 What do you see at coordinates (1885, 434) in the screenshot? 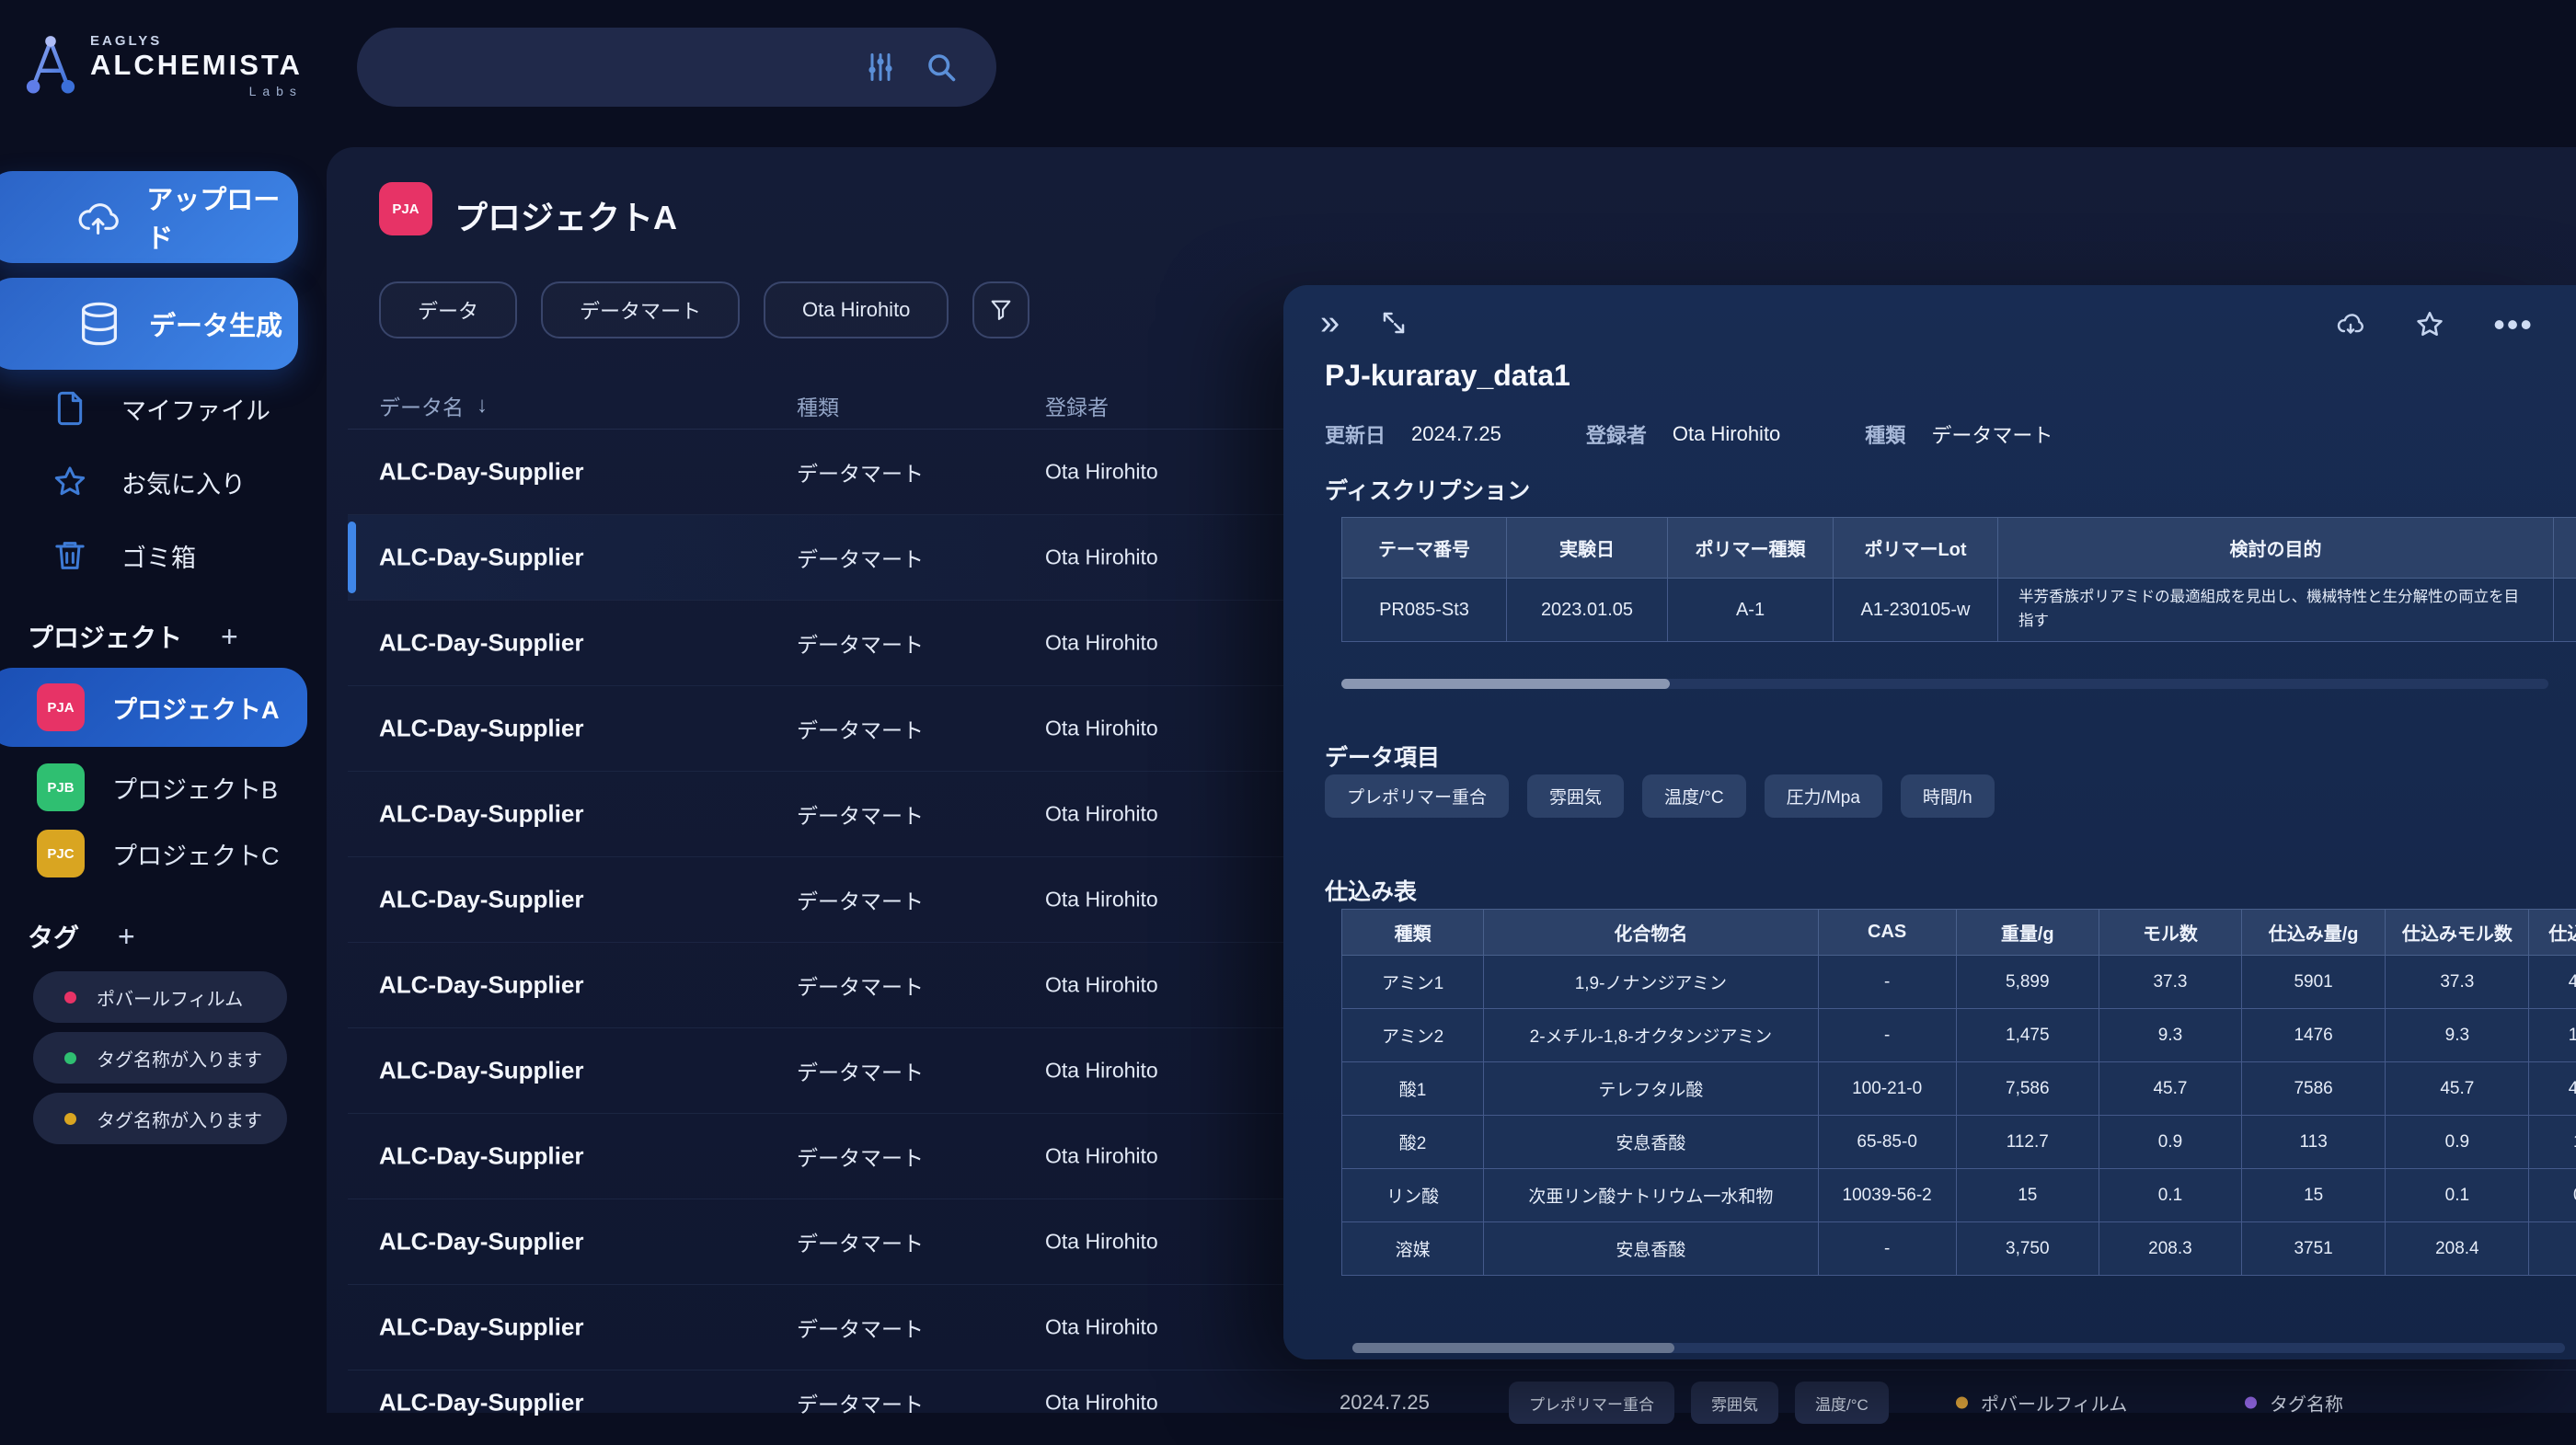
I see `meta-label: 種類` at bounding box center [1885, 434].